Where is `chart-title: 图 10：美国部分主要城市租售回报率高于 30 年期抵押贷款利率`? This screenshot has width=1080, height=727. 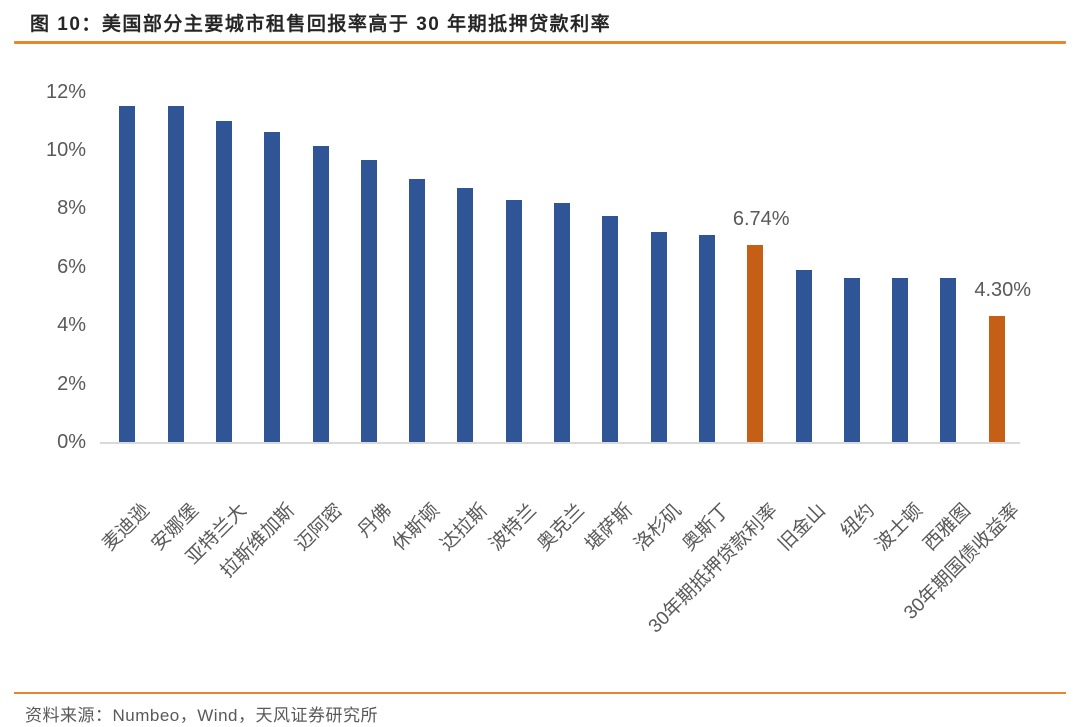 chart-title: 图 10：美国部分主要城市租售回报率高于 30 年期抵押贷款利率 is located at coordinates (321, 24).